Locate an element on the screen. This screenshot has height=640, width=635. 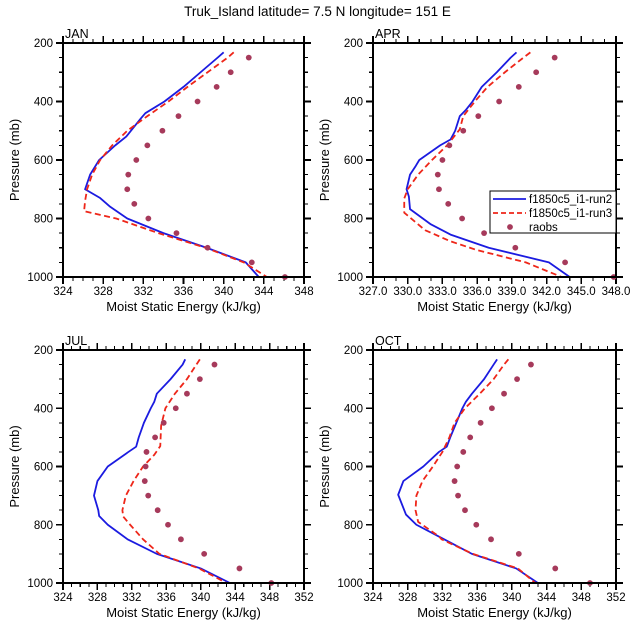
x-tick-label: 332 is located at coordinates (143, 292).